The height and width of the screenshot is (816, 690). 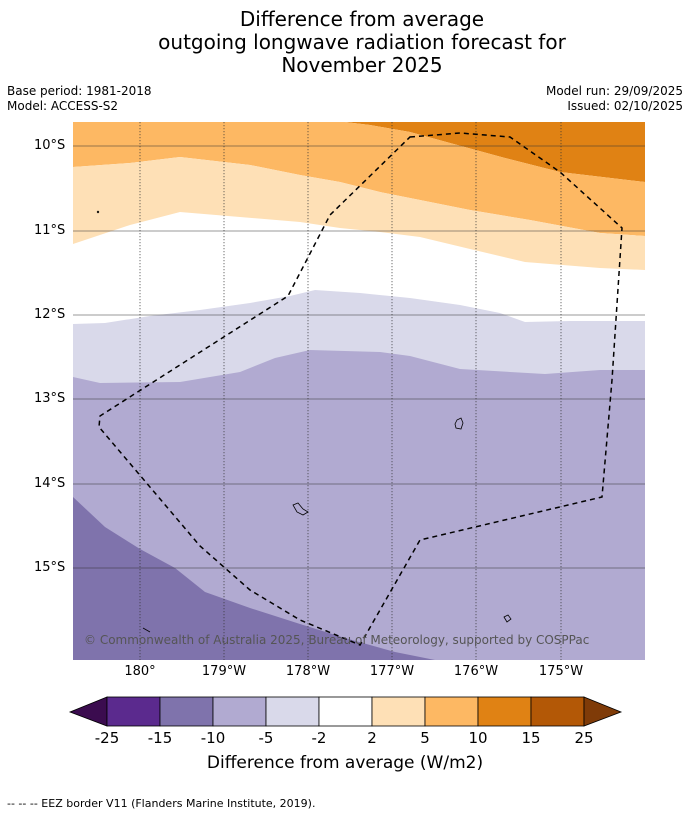 I want to click on island-d, so click(x=146, y=630).